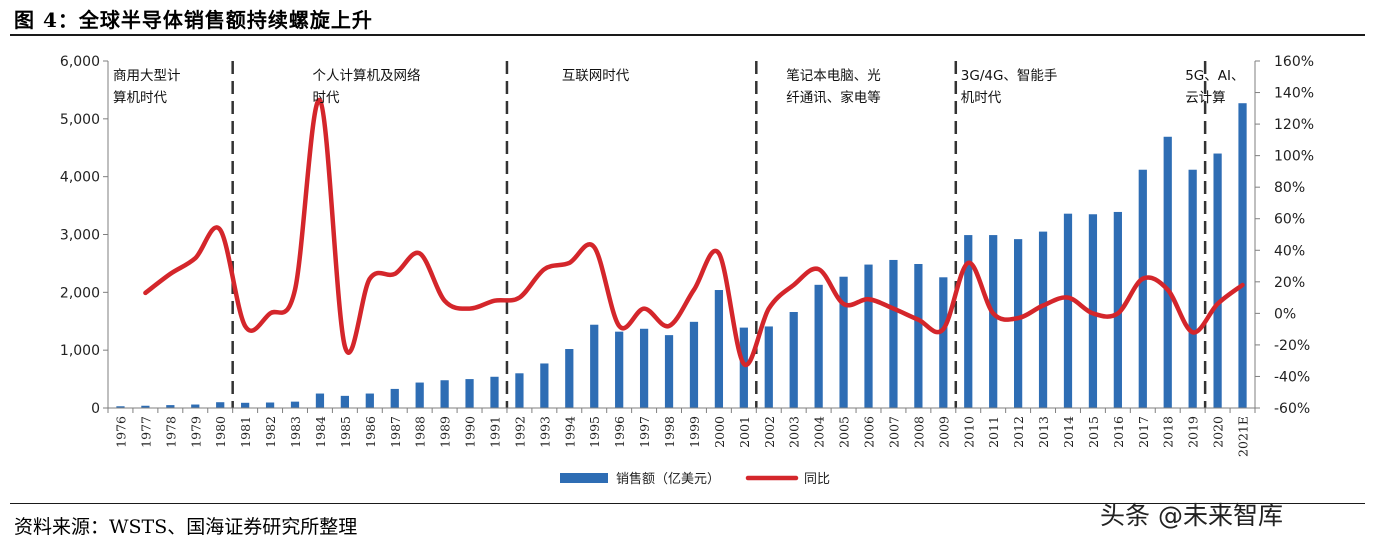  What do you see at coordinates (120, 407) in the screenshot?
I see `bar-1976` at bounding box center [120, 407].